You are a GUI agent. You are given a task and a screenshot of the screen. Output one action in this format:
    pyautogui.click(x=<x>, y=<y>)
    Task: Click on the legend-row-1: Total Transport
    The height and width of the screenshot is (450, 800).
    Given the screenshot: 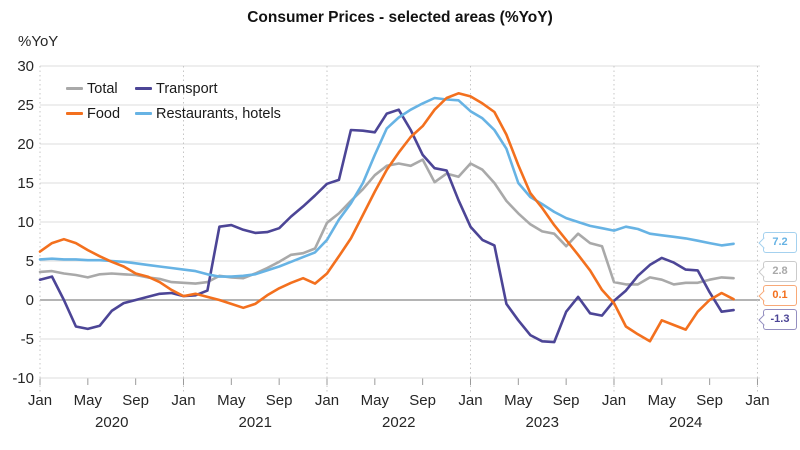 What is the action you would take?
    pyautogui.click(x=173, y=88)
    